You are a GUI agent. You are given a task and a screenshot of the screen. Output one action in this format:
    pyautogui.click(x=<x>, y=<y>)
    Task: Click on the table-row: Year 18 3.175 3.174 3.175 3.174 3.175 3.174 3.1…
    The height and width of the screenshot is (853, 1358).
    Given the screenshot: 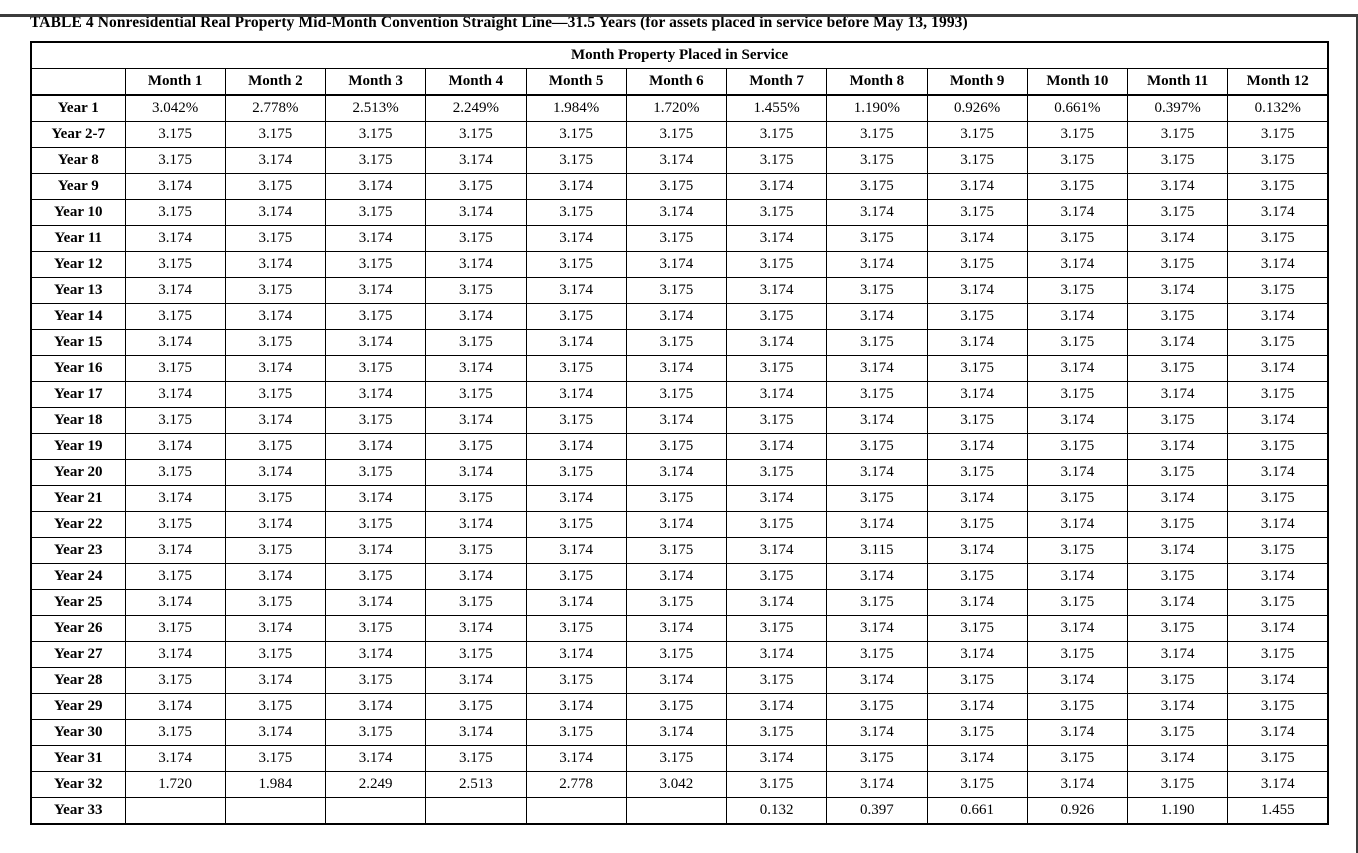 What is the action you would take?
    pyautogui.click(x=679, y=420)
    